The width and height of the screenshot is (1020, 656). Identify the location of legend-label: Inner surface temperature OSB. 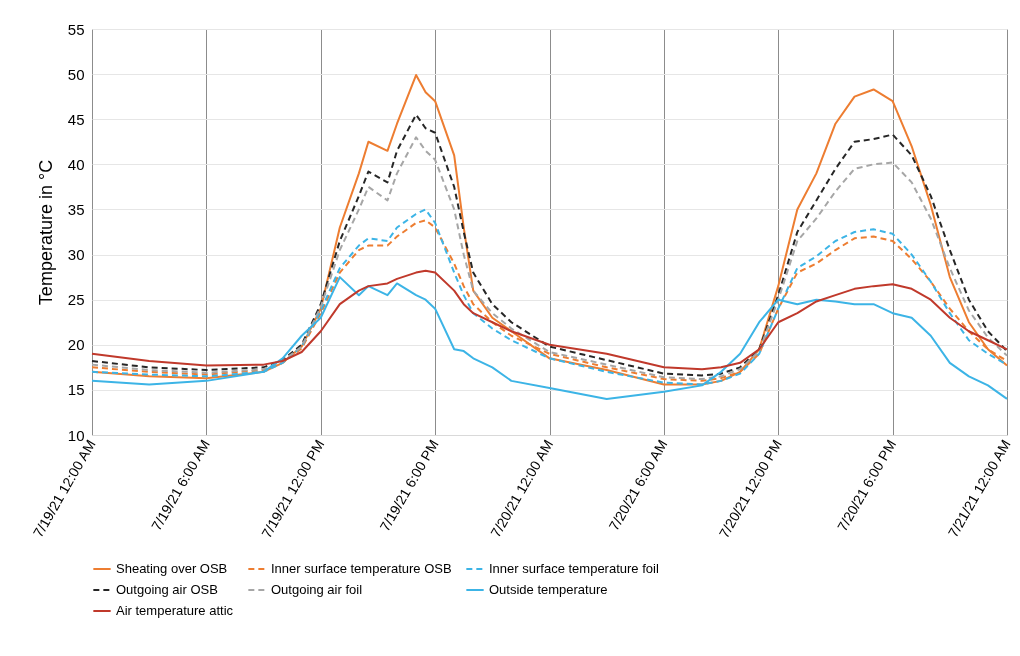
(361, 568).